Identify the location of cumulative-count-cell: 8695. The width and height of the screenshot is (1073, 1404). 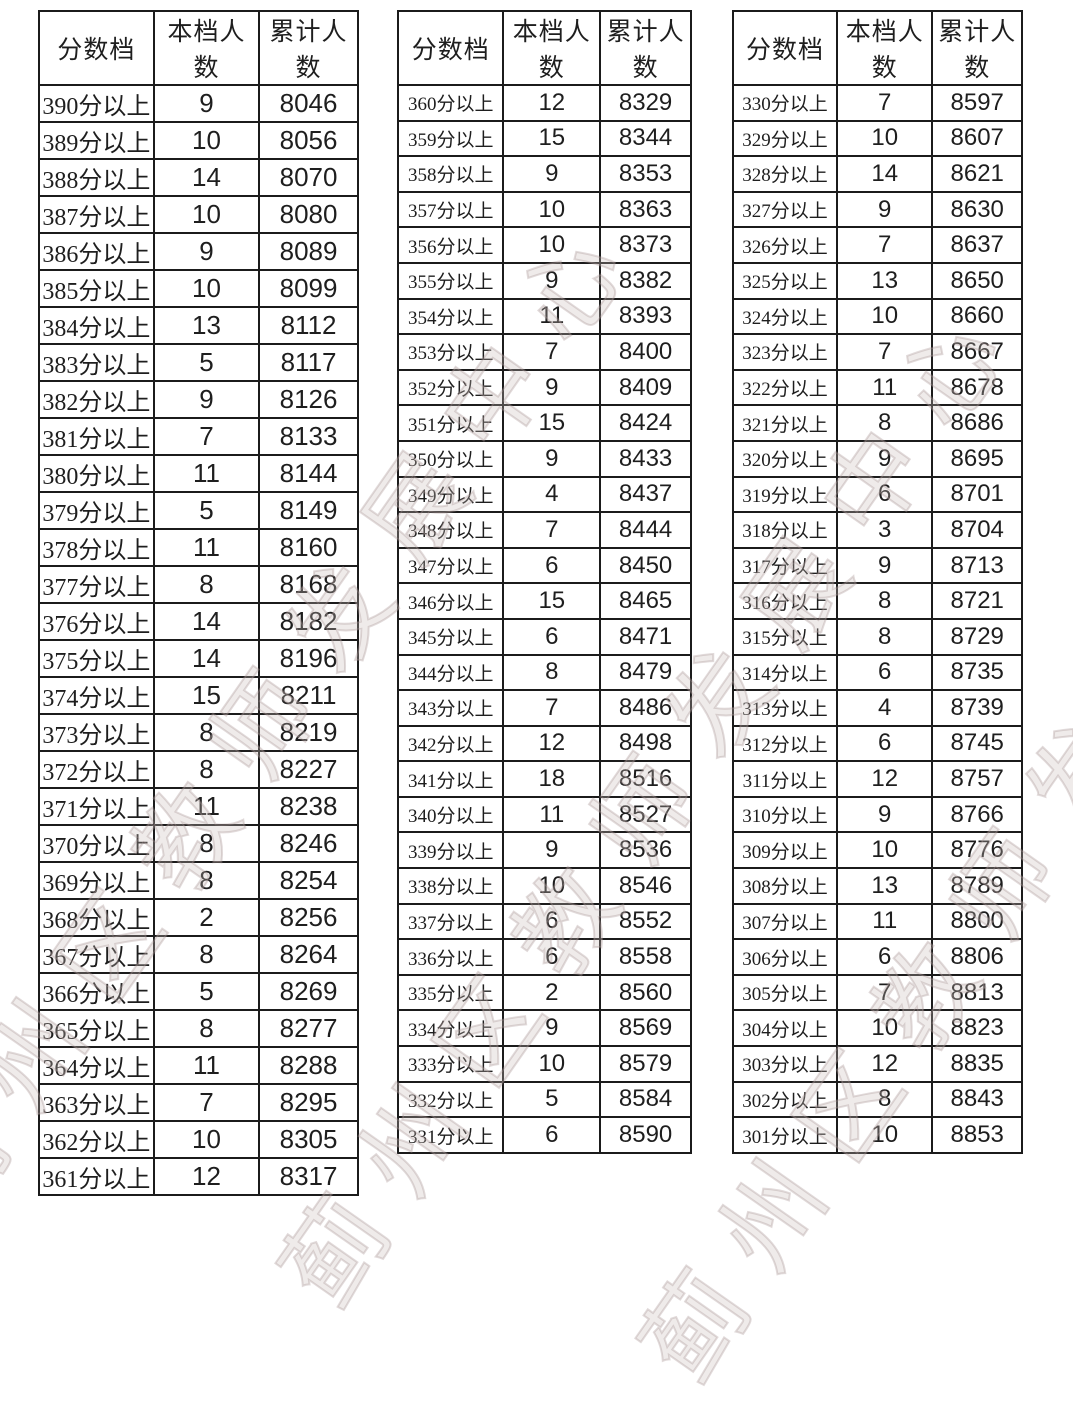
(977, 458).